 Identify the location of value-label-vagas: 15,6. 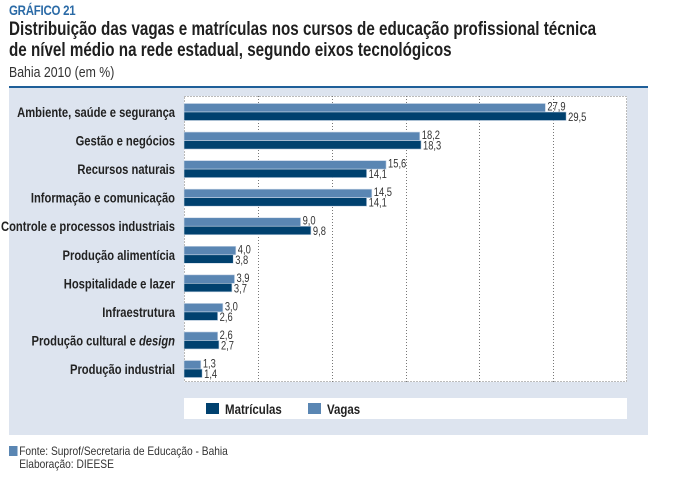
(397, 164).